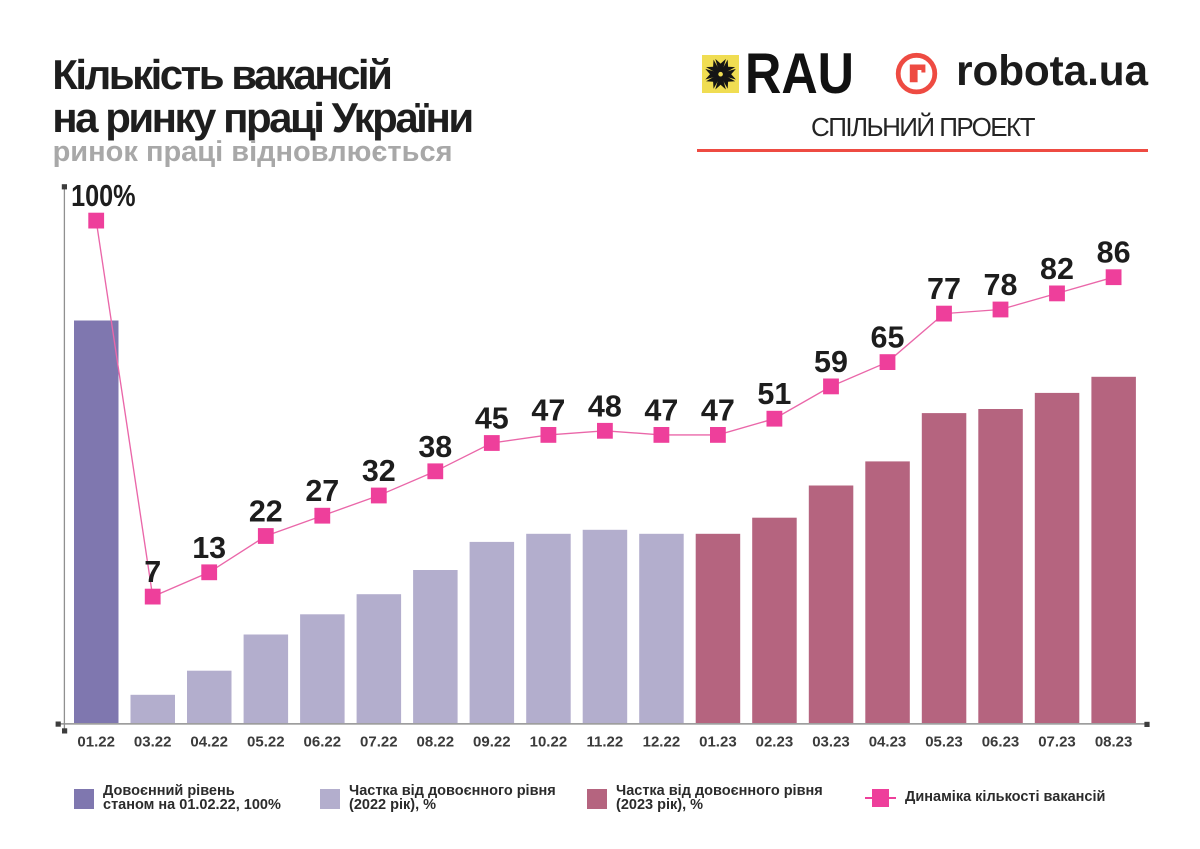  I want to click on svg-text: 13, so click(209, 548).